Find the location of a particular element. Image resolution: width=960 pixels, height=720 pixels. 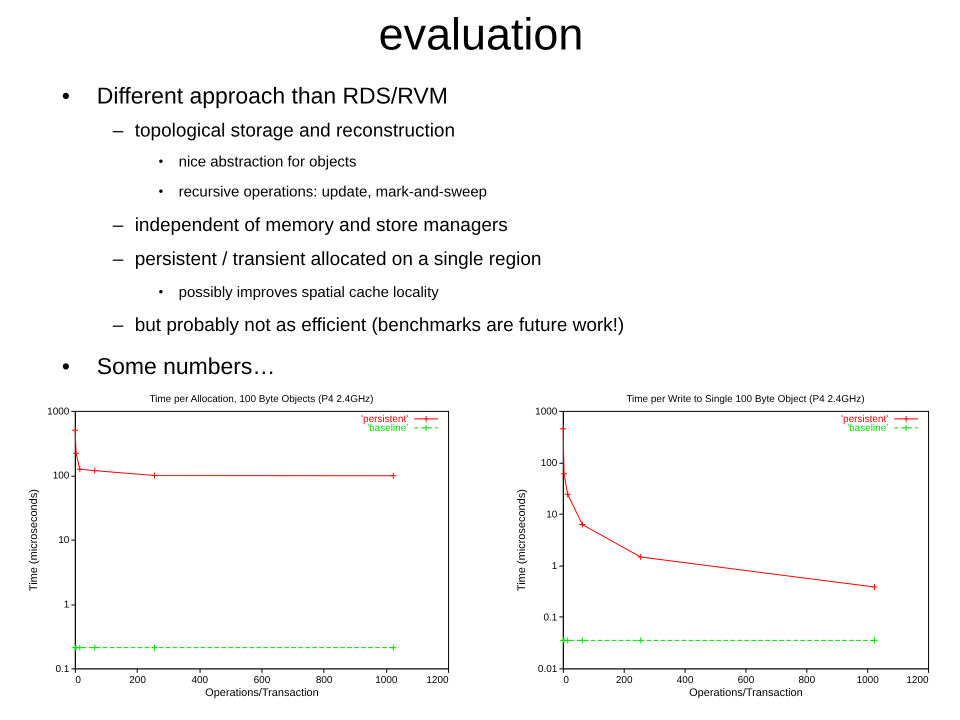

text: • nice abstraction for objects is located at coordinates (257, 161).